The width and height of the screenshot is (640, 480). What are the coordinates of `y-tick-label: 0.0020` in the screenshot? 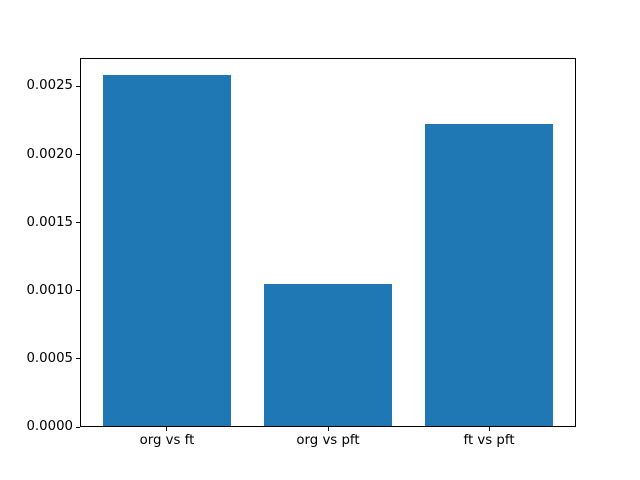 It's located at (49, 154).